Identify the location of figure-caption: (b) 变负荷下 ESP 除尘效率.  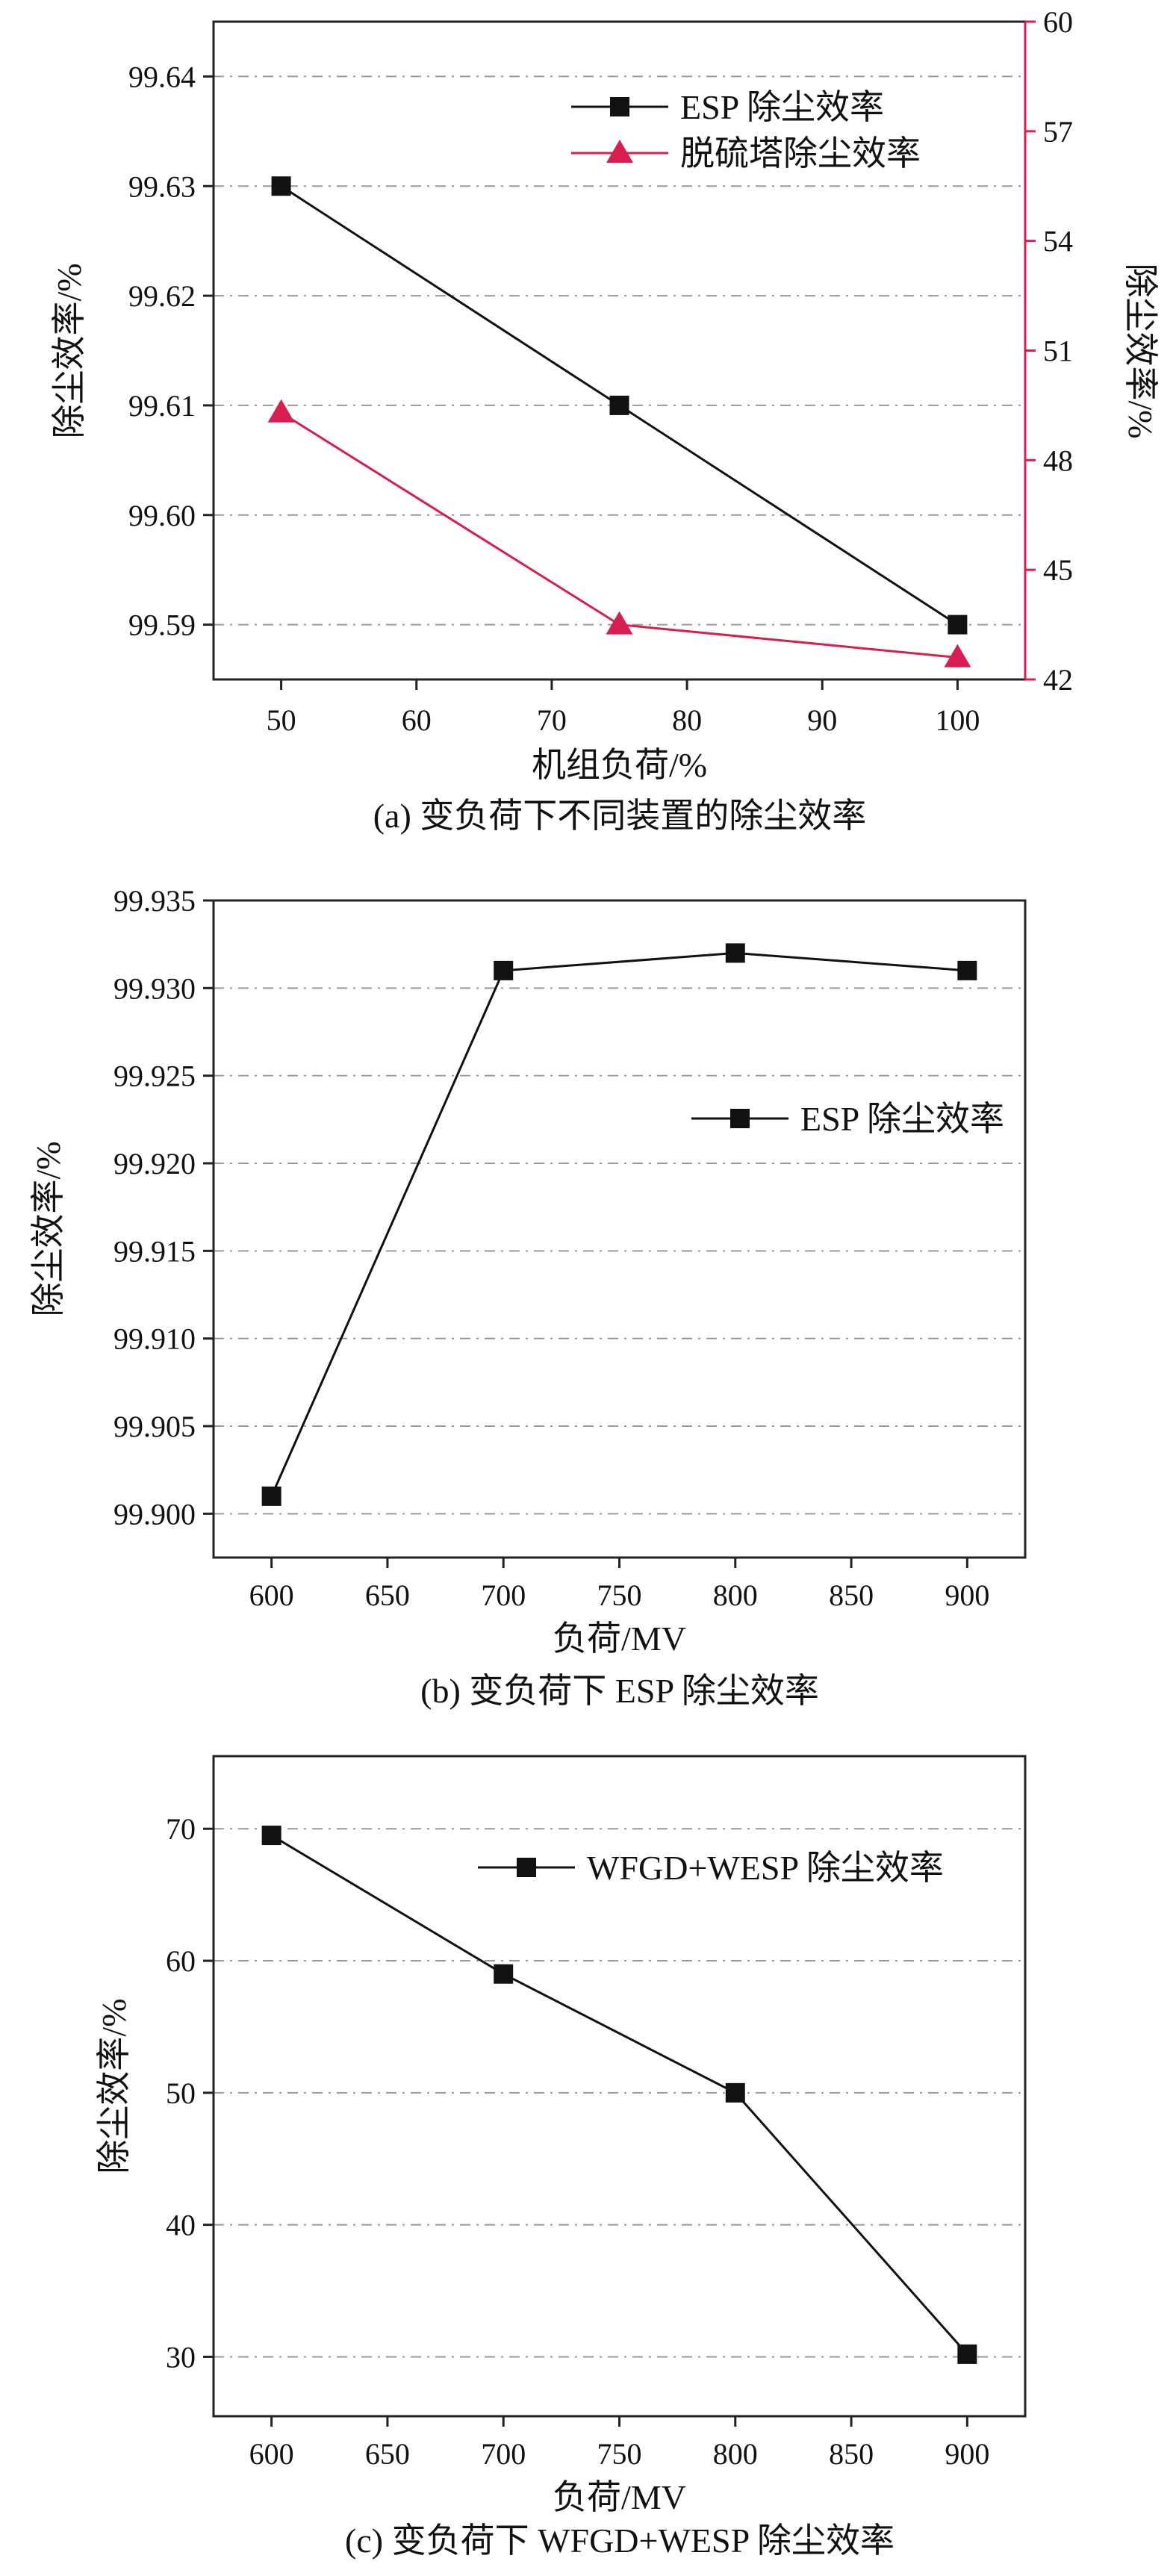
(619, 1691).